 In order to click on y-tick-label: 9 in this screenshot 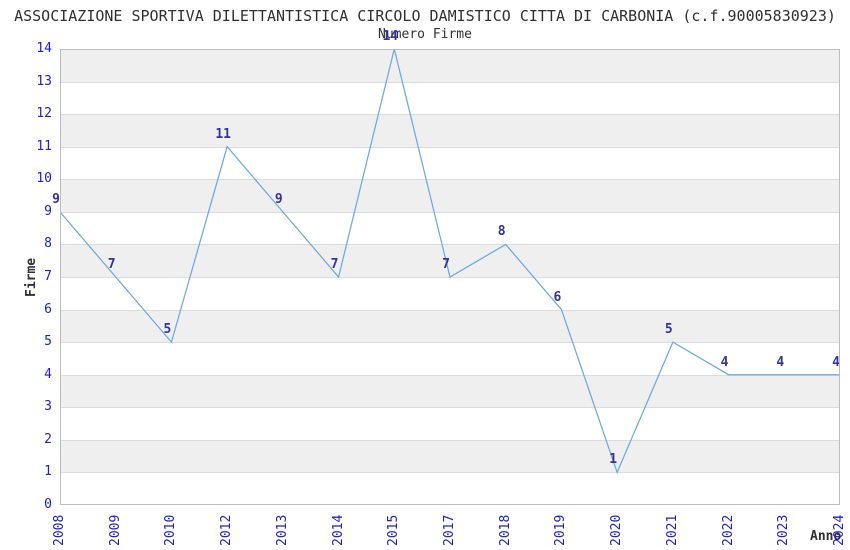, I will do `click(48, 211)`.